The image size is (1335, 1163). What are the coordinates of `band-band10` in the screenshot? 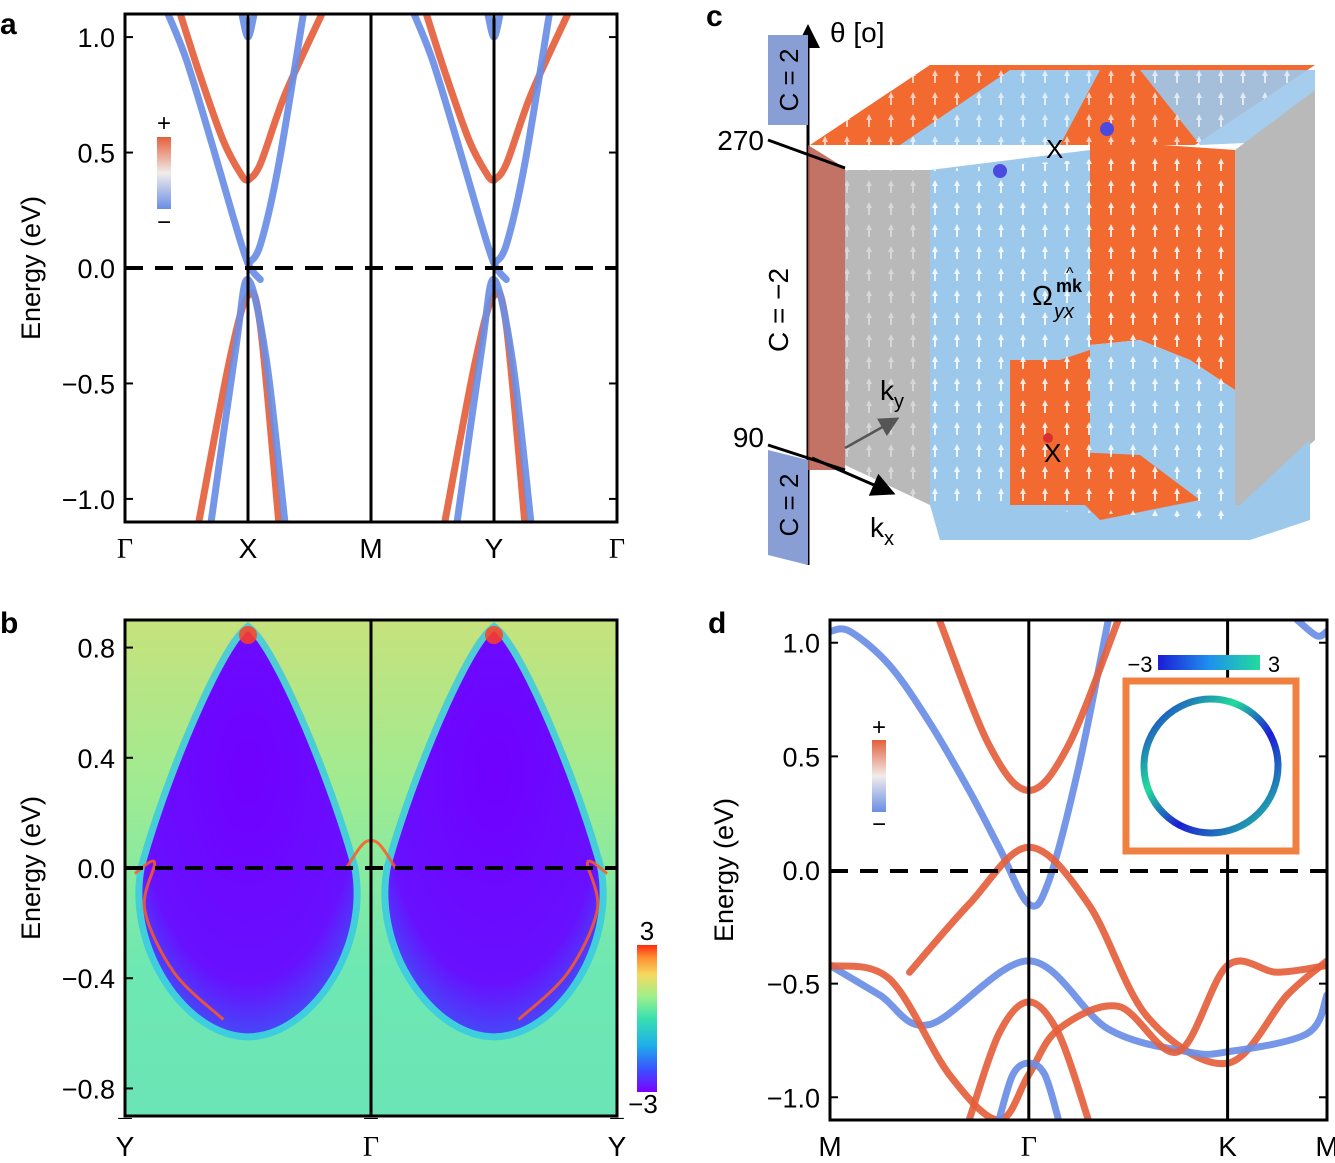 It's located at (531, 99).